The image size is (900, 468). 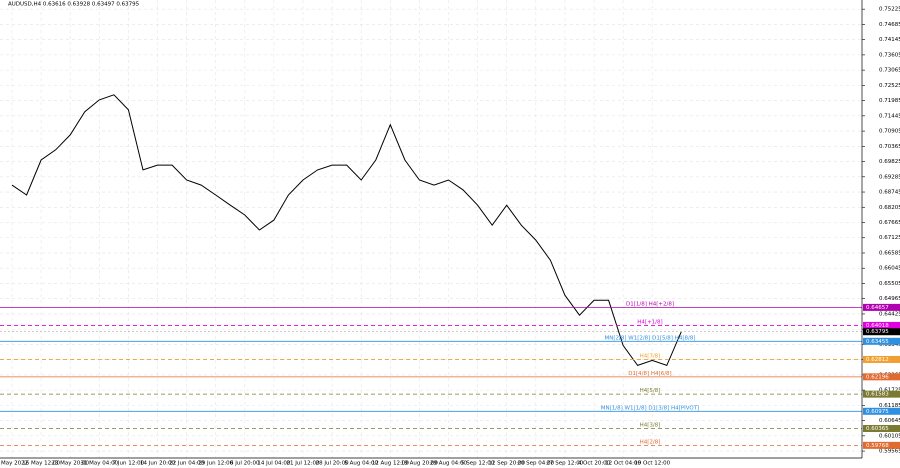 I want to click on y-tick-label: 0.60105, so click(x=889, y=436).